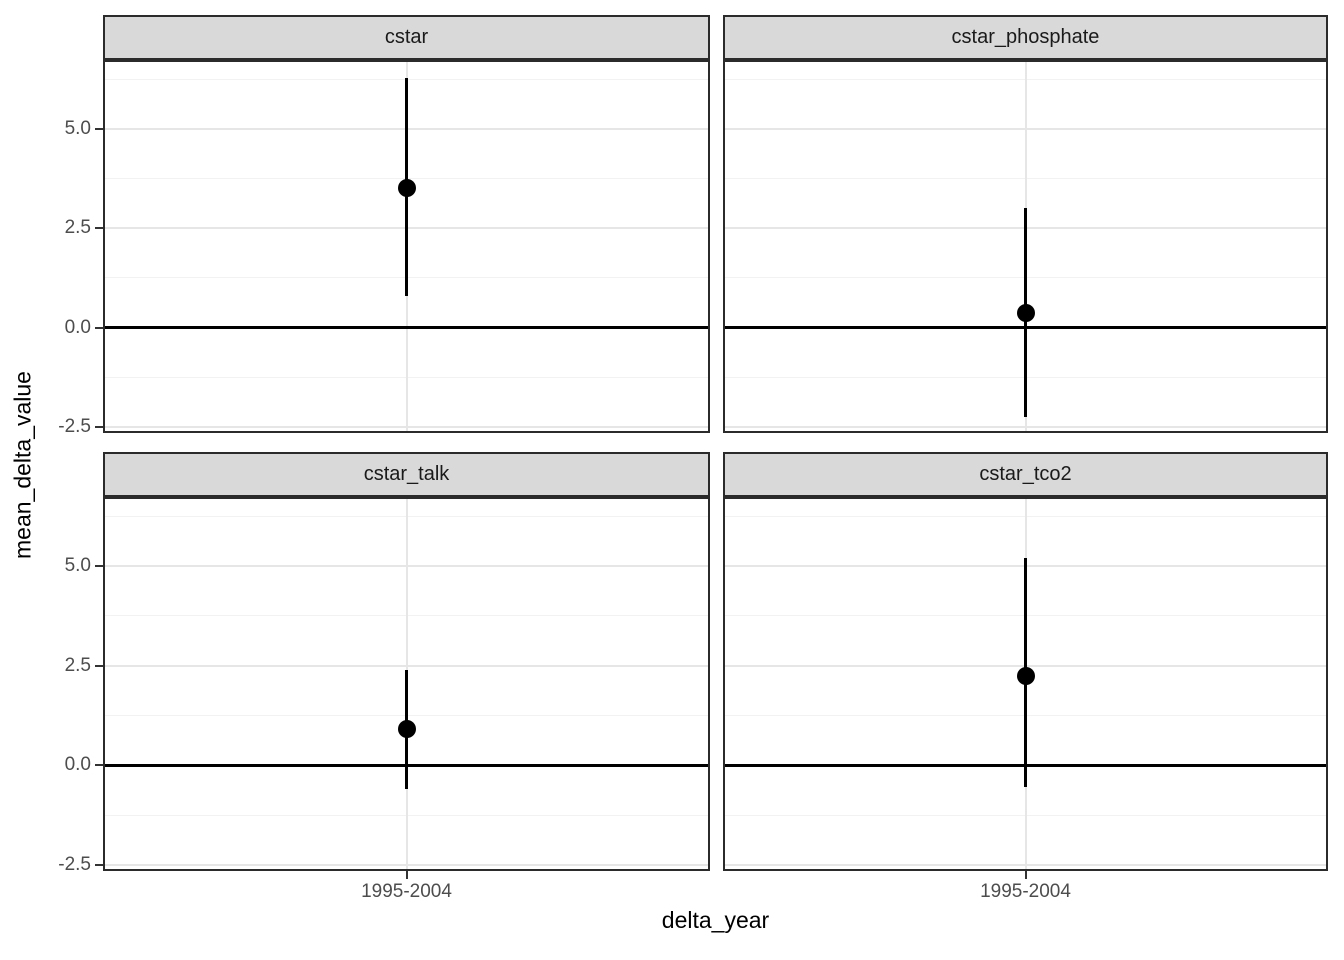 Image resolution: width=1344 pixels, height=960 pixels. I want to click on zero-reference-line, so click(406, 328).